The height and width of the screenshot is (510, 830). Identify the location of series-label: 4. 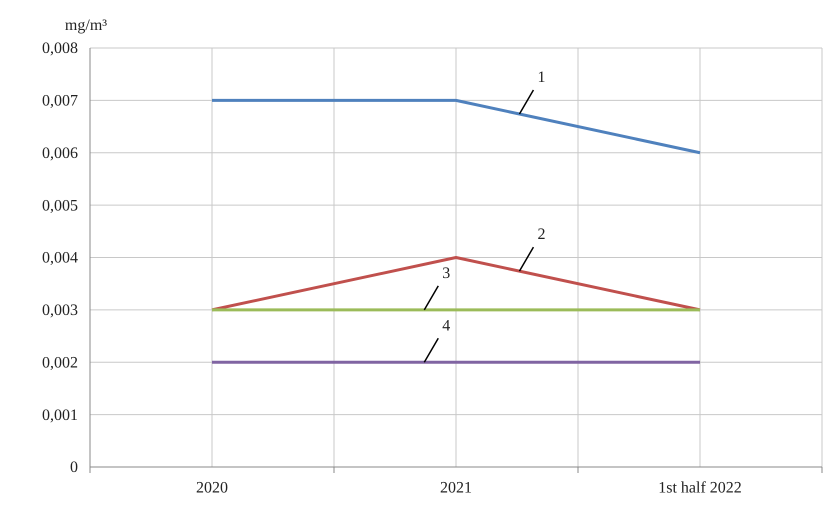
(446, 325).